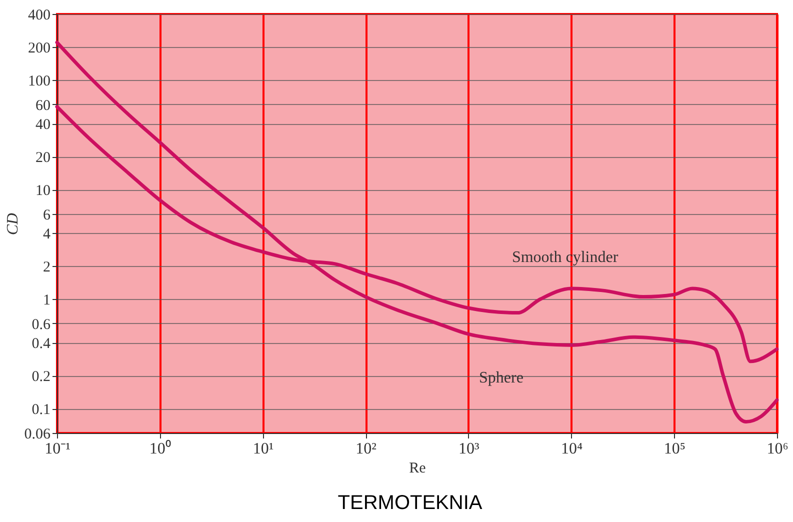 The width and height of the screenshot is (793, 522). What do you see at coordinates (41, 324) in the screenshot?
I see `y-tick-label: 0.6` at bounding box center [41, 324].